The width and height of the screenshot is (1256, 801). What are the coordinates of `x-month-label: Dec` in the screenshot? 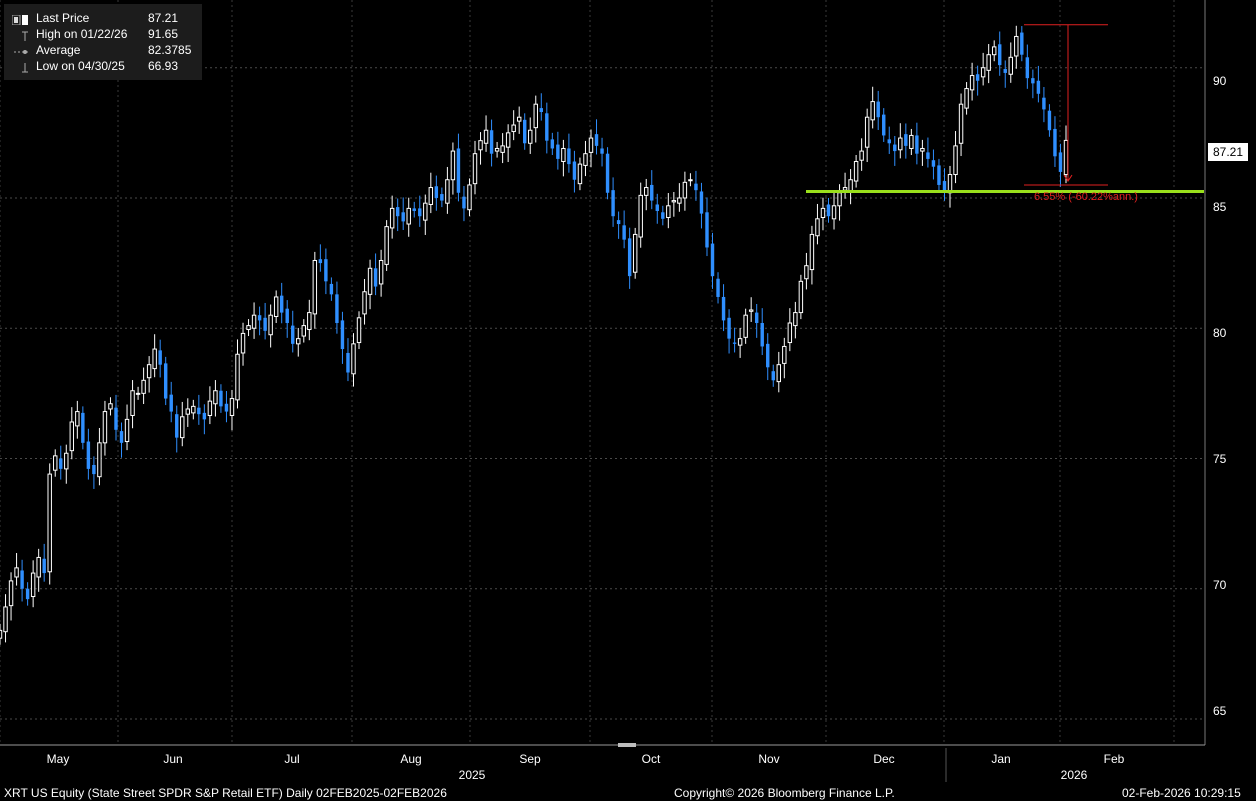 It's located at (884, 759).